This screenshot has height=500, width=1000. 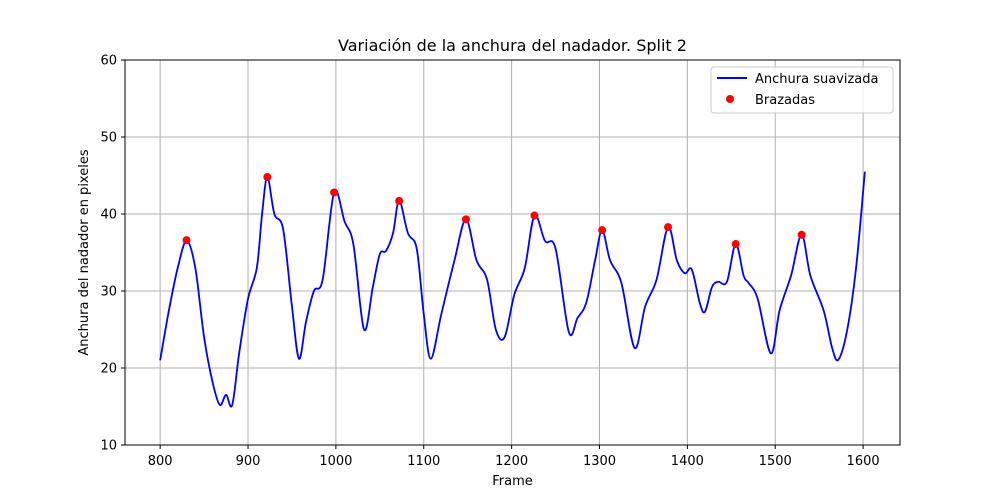 What do you see at coordinates (863, 461) in the screenshot?
I see `x-tick-label: 1600` at bounding box center [863, 461].